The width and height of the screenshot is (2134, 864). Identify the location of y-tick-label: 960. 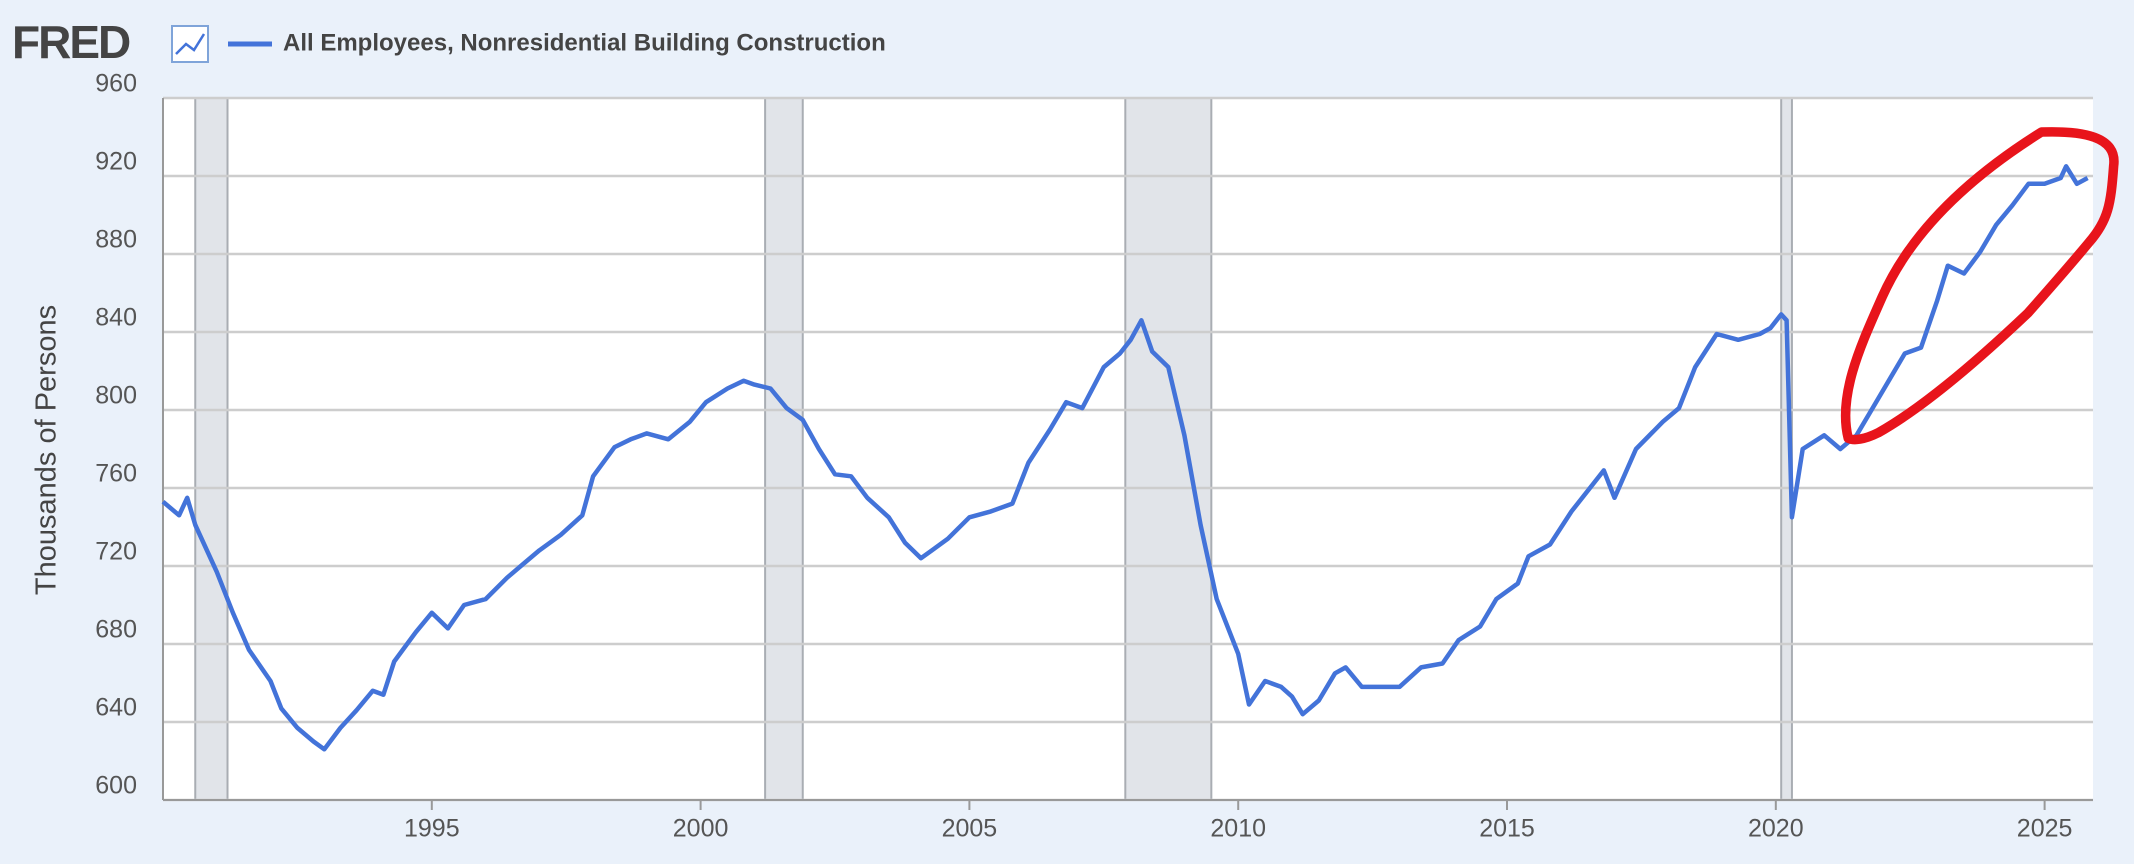
(116, 84).